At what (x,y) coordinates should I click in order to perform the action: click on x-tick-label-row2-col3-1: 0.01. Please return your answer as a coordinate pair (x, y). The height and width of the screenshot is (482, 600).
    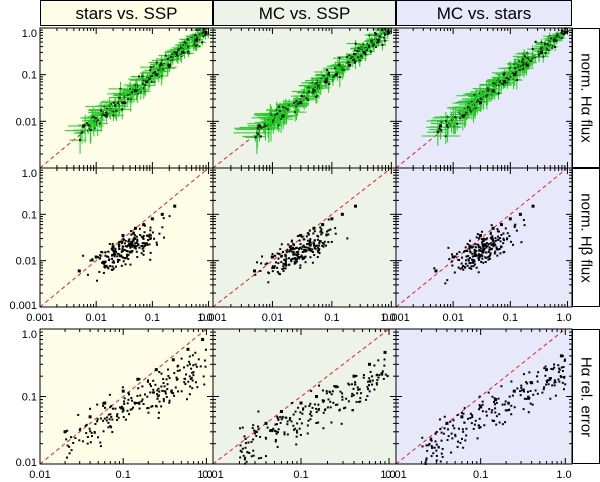
    Looking at the image, I should click on (452, 318).